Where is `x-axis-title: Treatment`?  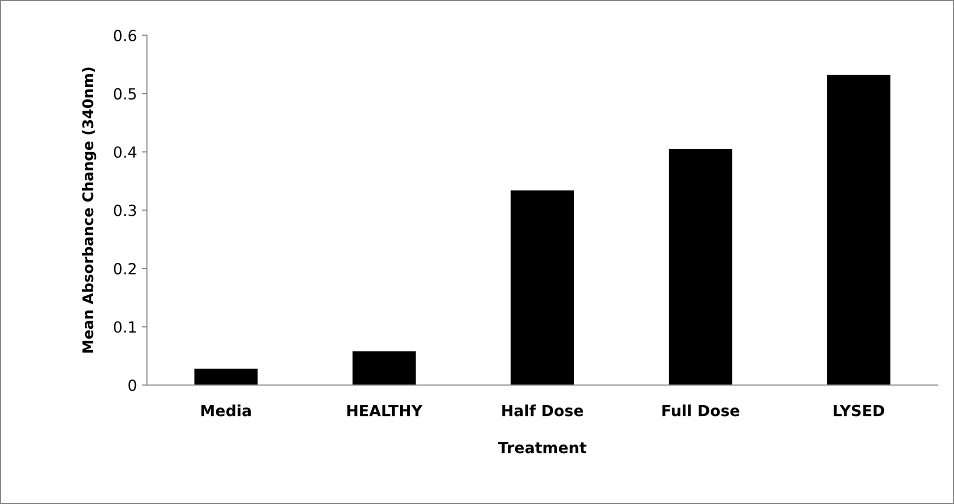
x-axis-title: Treatment is located at coordinates (542, 448).